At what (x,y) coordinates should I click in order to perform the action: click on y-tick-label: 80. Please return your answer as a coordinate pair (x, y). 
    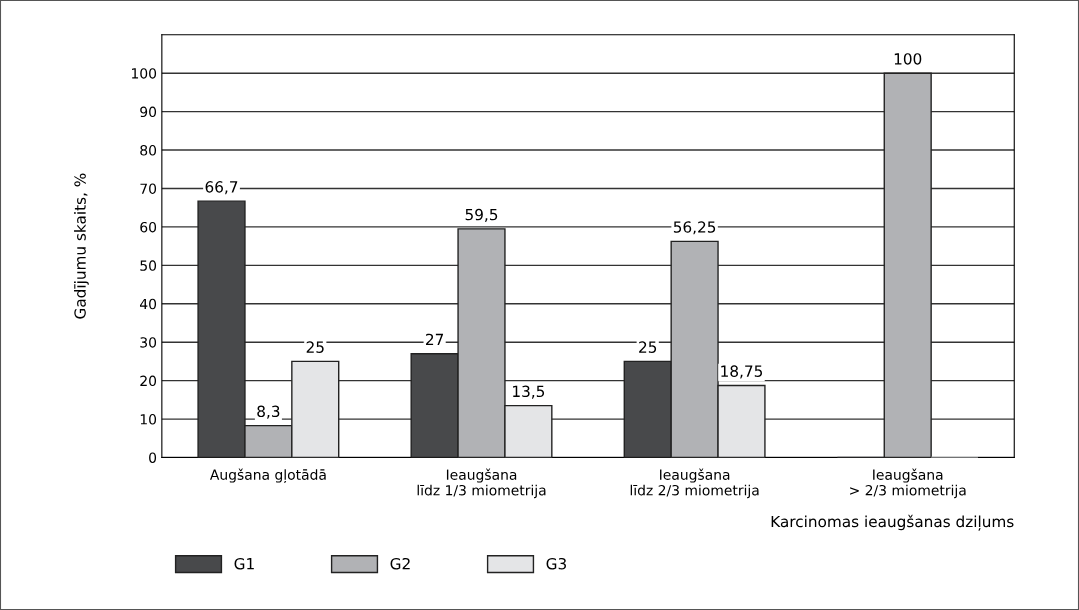
    Looking at the image, I should click on (148, 150).